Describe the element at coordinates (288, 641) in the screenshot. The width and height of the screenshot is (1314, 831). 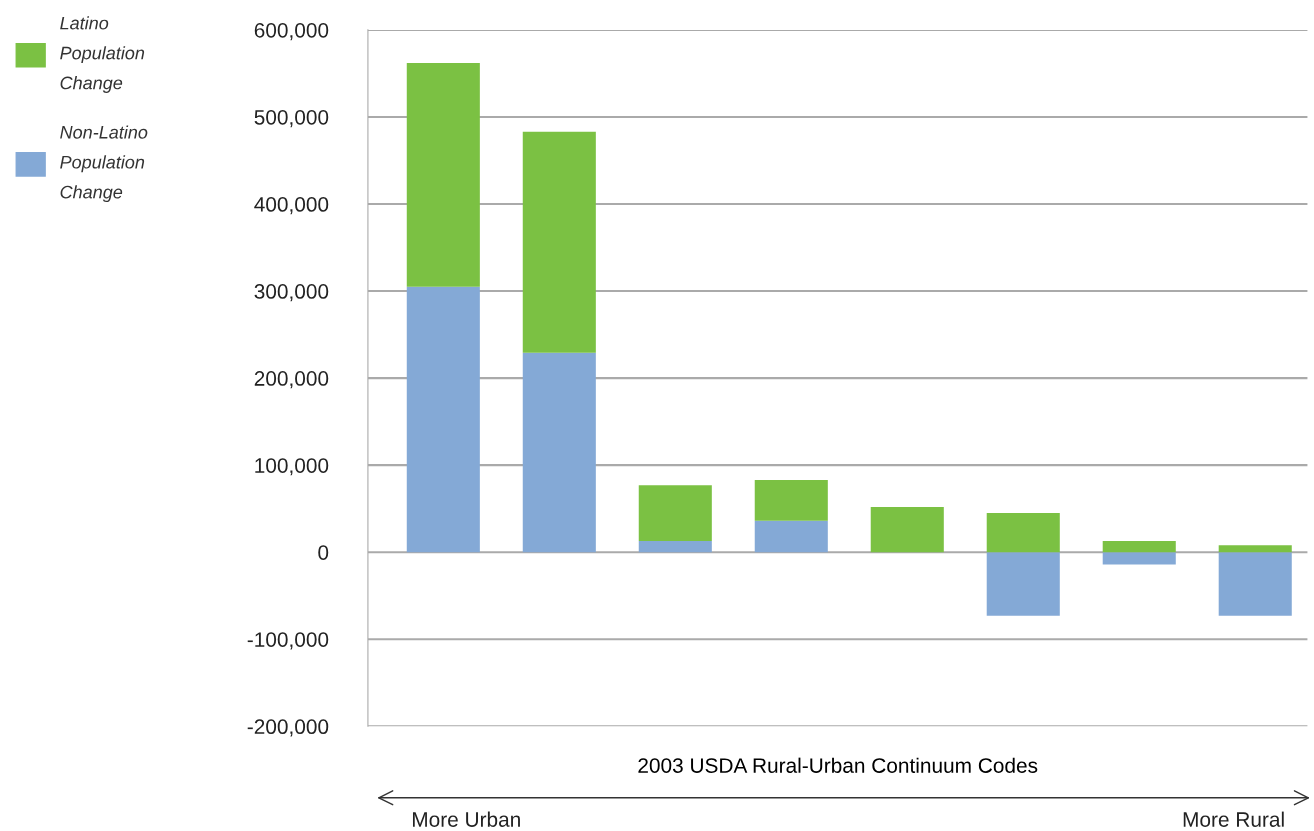
I see `y-tick-label: -100,000` at that location.